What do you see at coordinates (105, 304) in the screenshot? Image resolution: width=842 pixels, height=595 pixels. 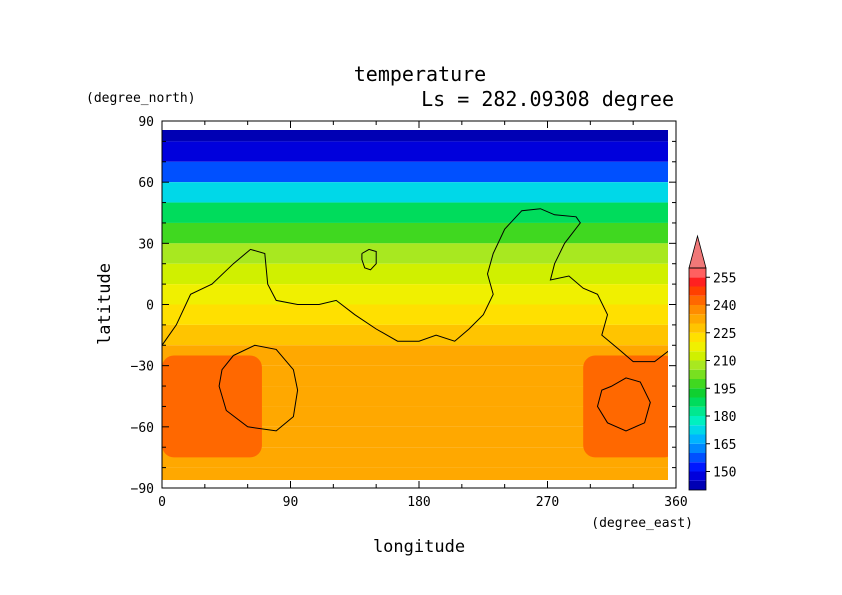 I see `y-axis-label: latitude` at bounding box center [105, 304].